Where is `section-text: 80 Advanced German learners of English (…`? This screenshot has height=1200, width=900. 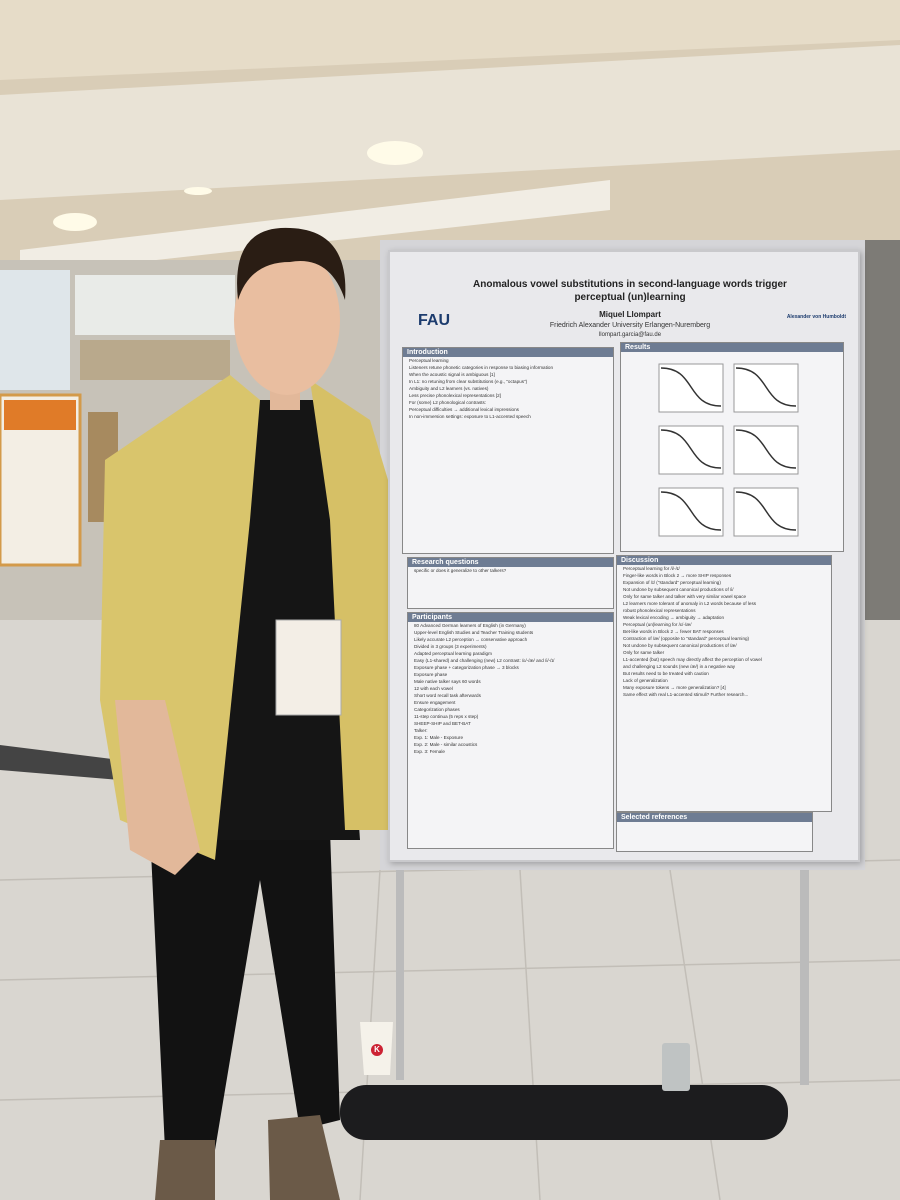 section-text: 80 Advanced German learners of English (… is located at coordinates (470, 625).